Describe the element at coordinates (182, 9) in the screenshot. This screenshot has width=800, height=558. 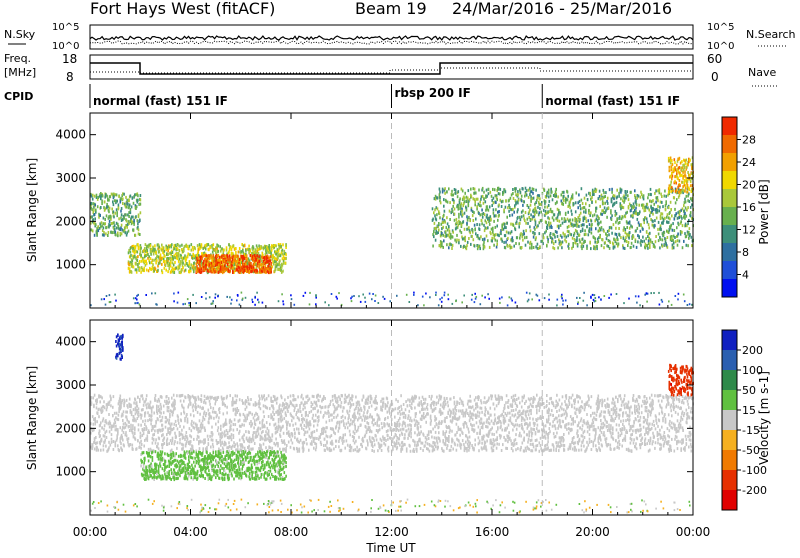
I see `plot-title: Fort Hays West (fitACF)` at that location.